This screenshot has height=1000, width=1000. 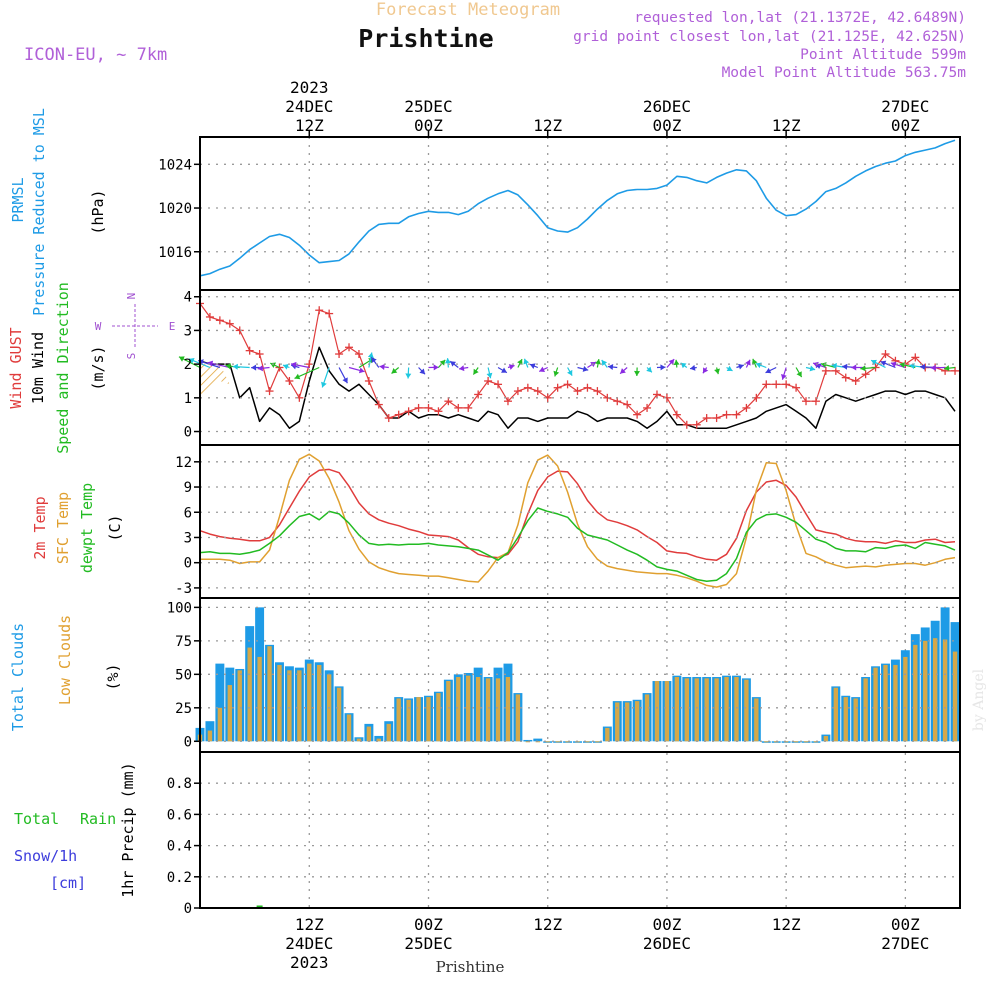 I want to click on snow-label: Snow/1h, so click(x=45, y=856).